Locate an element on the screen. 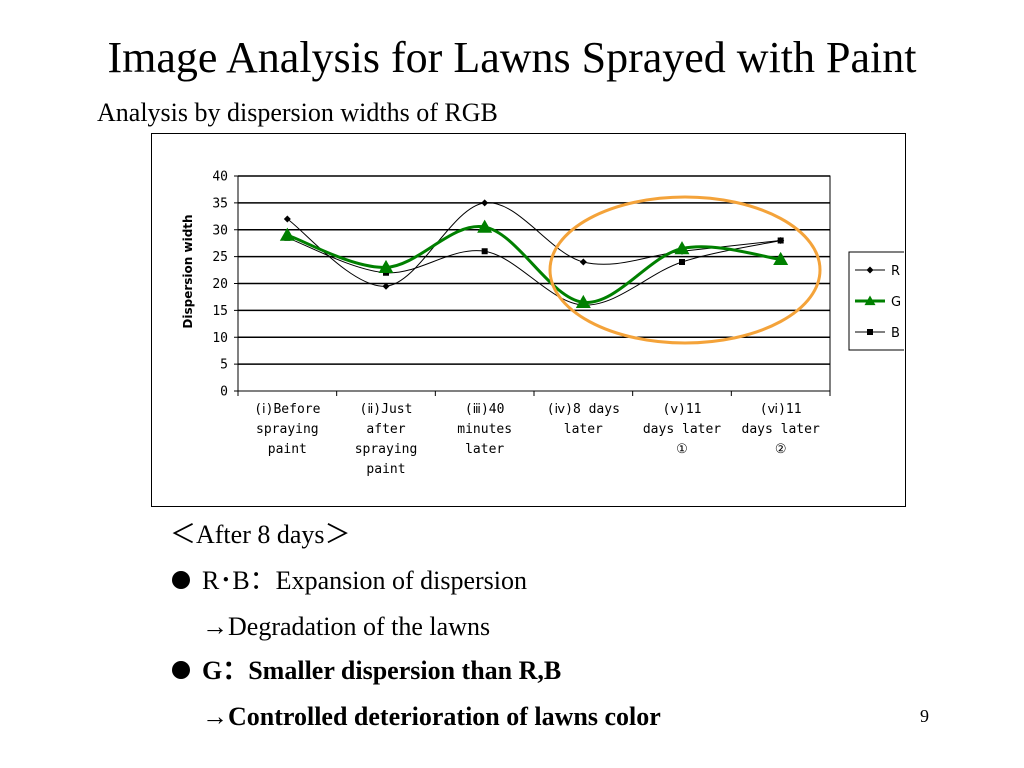  x-tick-label: (ⅱ)Just after spraying paint is located at coordinates (386, 439).